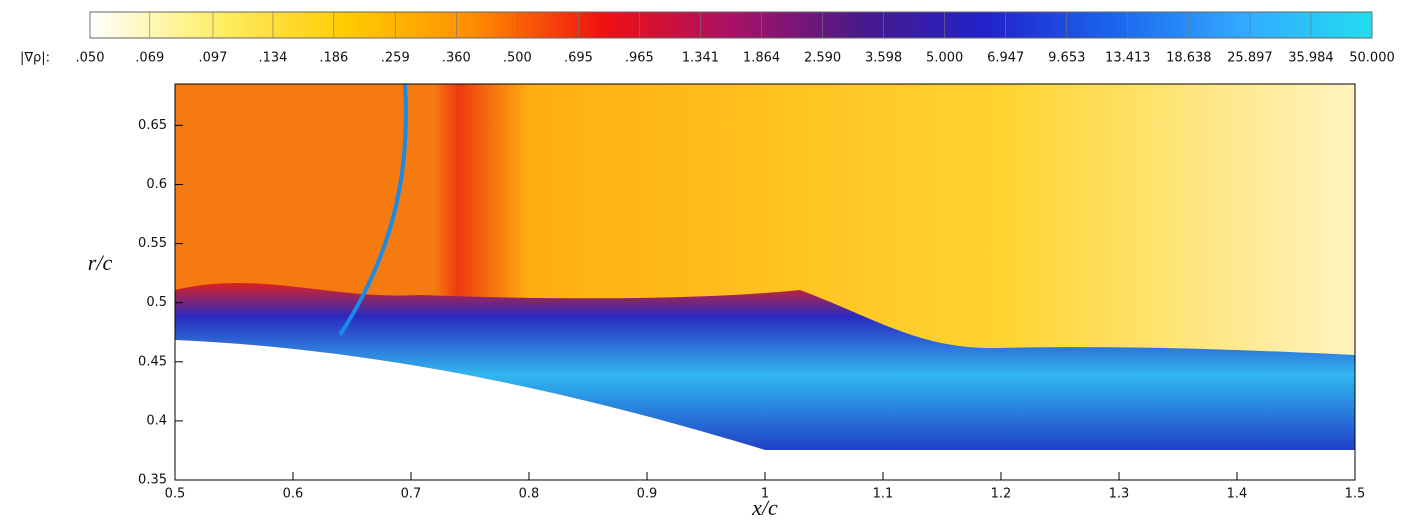  I want to click on x-tick-label: 1.3, so click(1119, 494).